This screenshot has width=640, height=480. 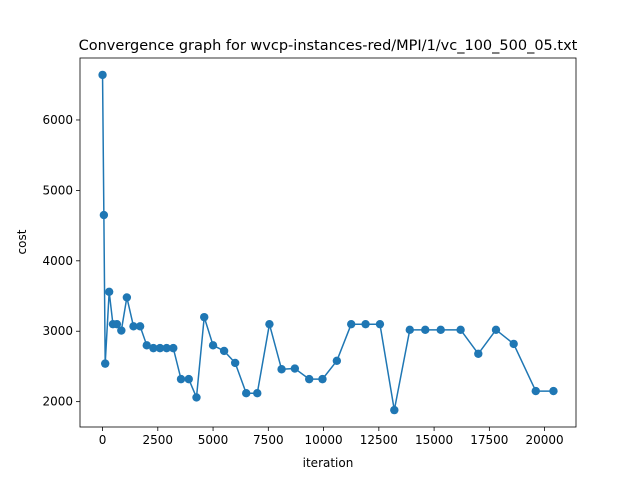 What do you see at coordinates (22, 241) in the screenshot?
I see `y-axis-label: cost` at bounding box center [22, 241].